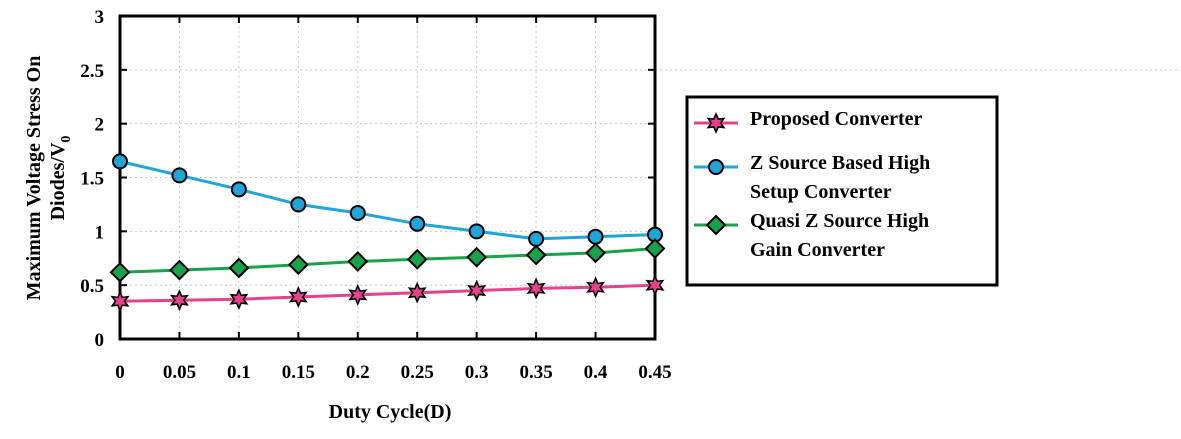 This screenshot has height=439, width=1181. I want to click on x-tick-label: 0.45, so click(654, 372).